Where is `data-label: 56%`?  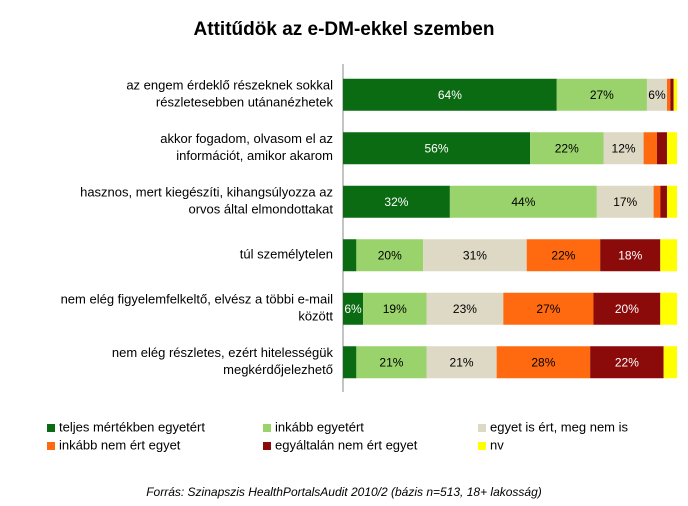
data-label: 56% is located at coordinates (437, 148).